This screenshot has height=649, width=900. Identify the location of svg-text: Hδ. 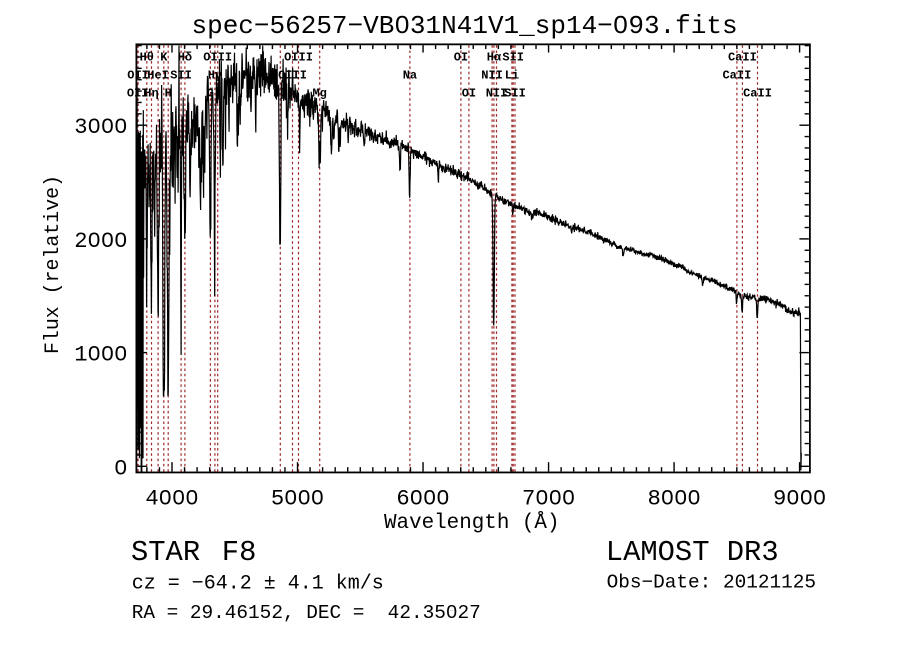
(185, 58).